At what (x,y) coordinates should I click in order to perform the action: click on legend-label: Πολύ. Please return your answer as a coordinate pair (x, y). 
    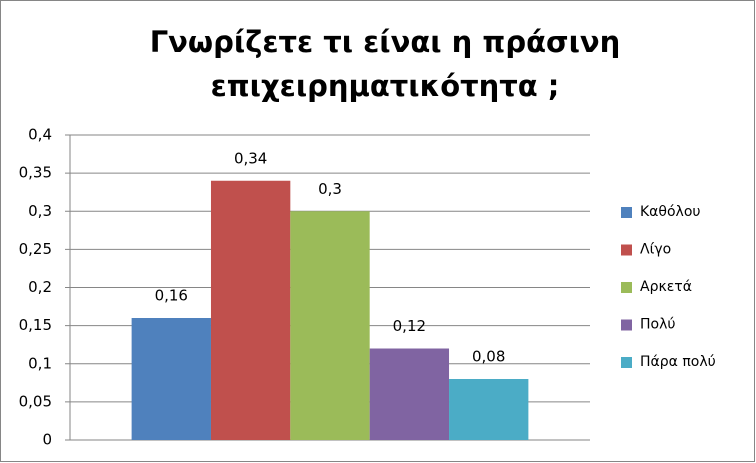
    Looking at the image, I should click on (657, 325).